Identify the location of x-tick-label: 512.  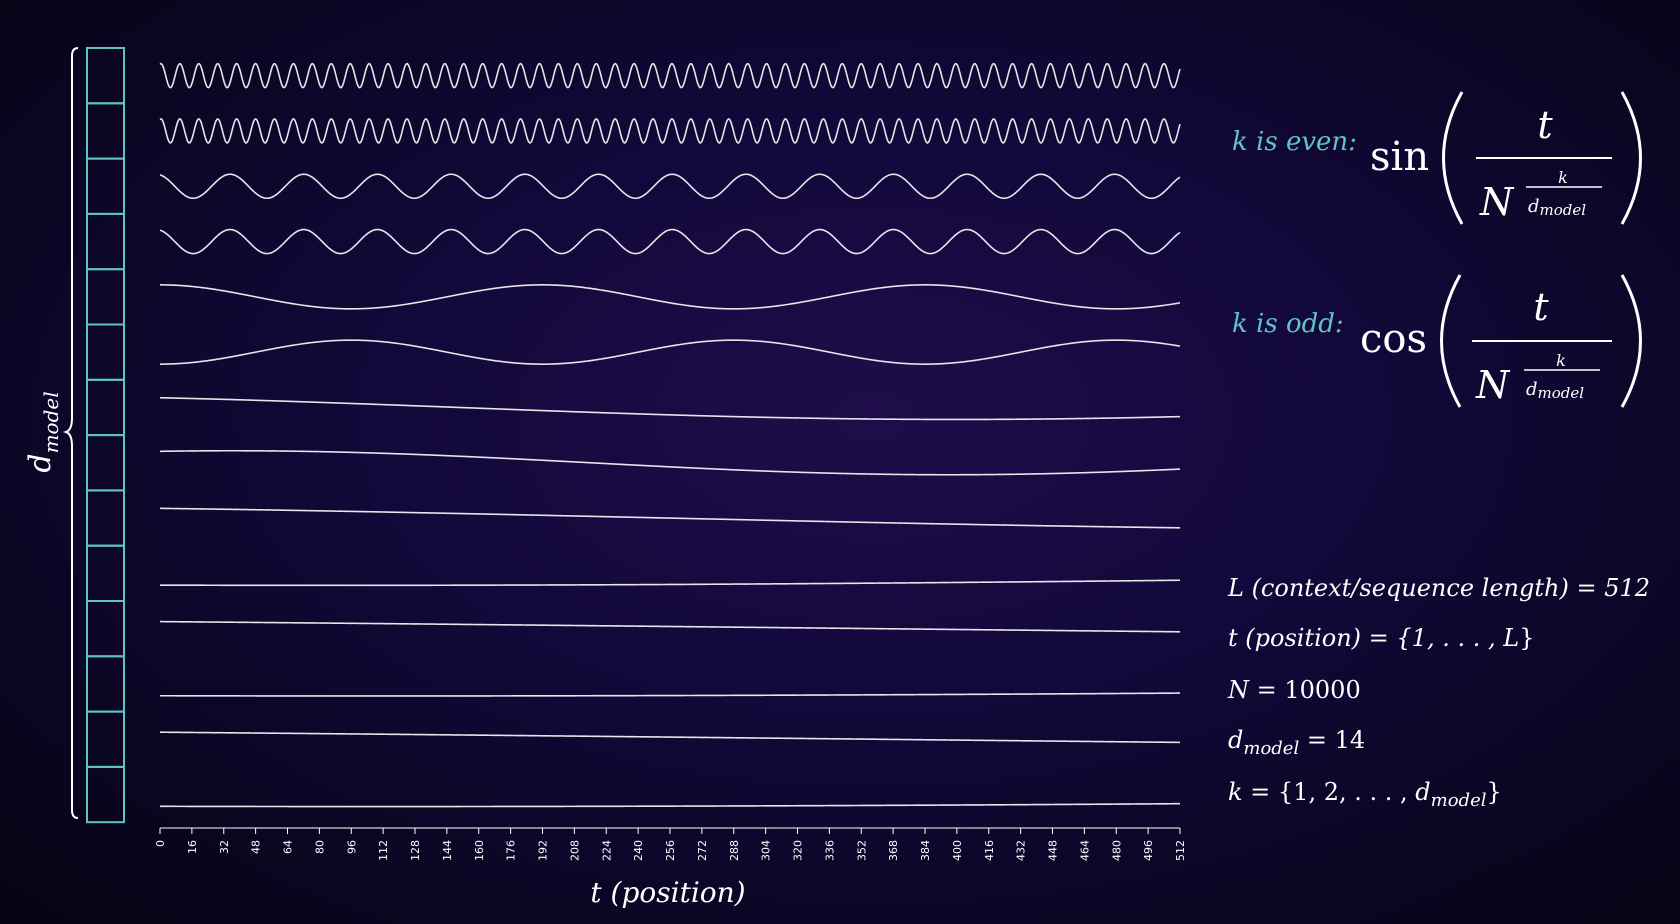
(1180, 850).